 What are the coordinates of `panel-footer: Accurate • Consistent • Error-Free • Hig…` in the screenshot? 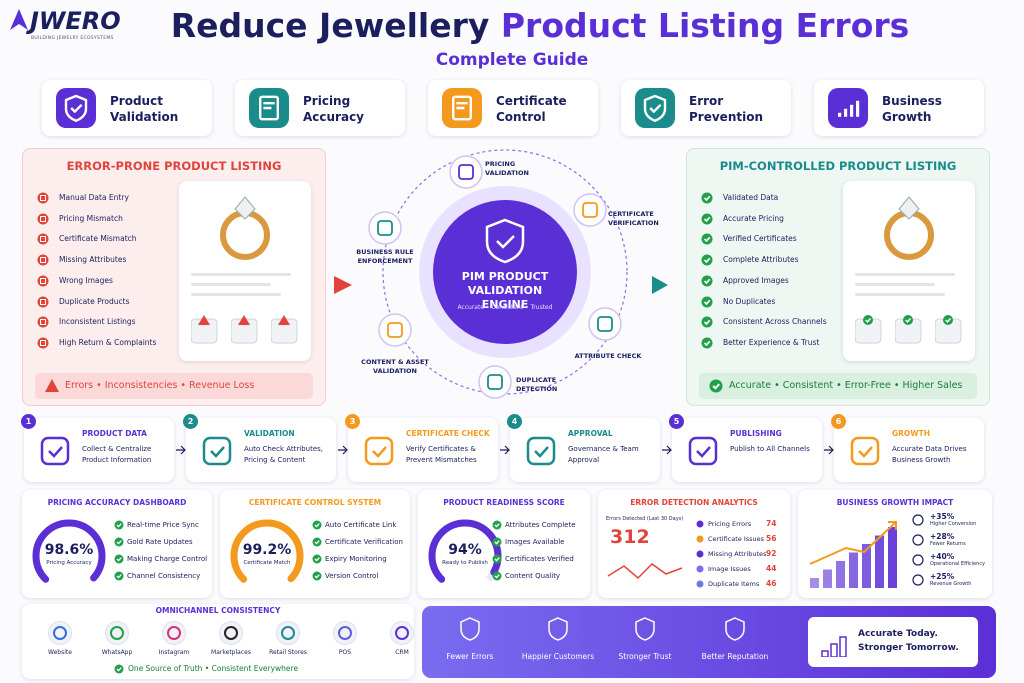 It's located at (838, 386).